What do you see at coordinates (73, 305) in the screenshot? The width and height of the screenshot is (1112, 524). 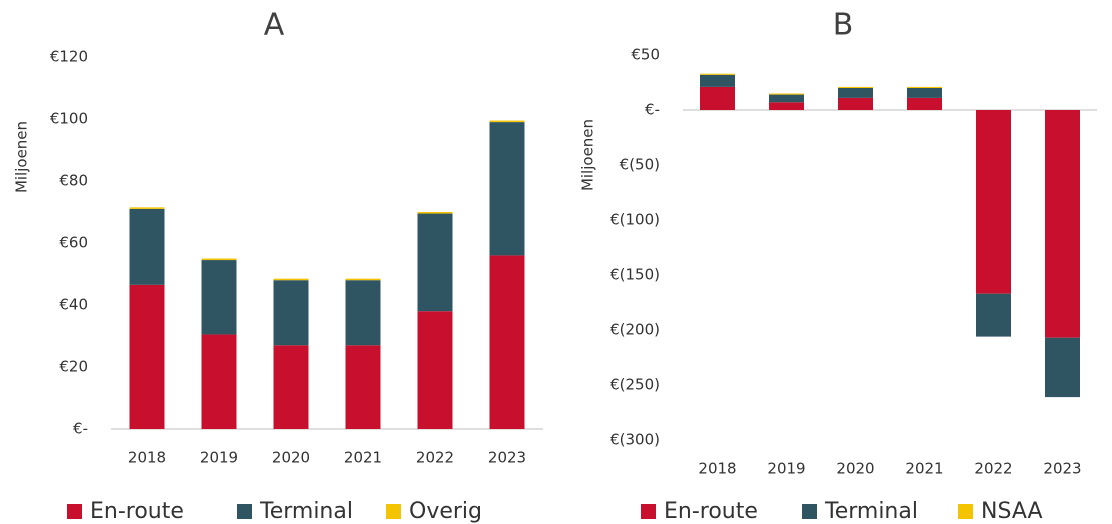 I see `y-tick-label: €40` at bounding box center [73, 305].